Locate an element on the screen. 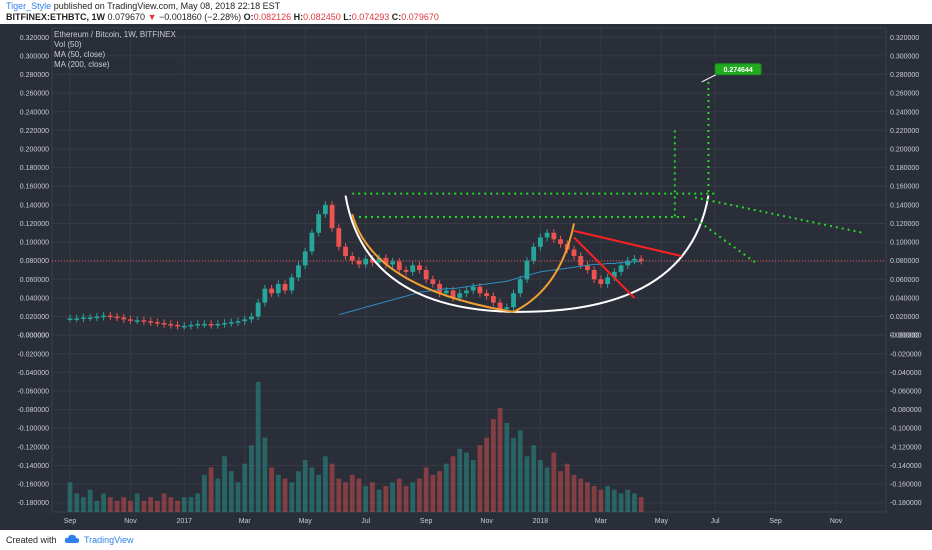 Image resolution: width=932 pixels, height=550 pixels. orange-arc-left is located at coordinates (432, 263).